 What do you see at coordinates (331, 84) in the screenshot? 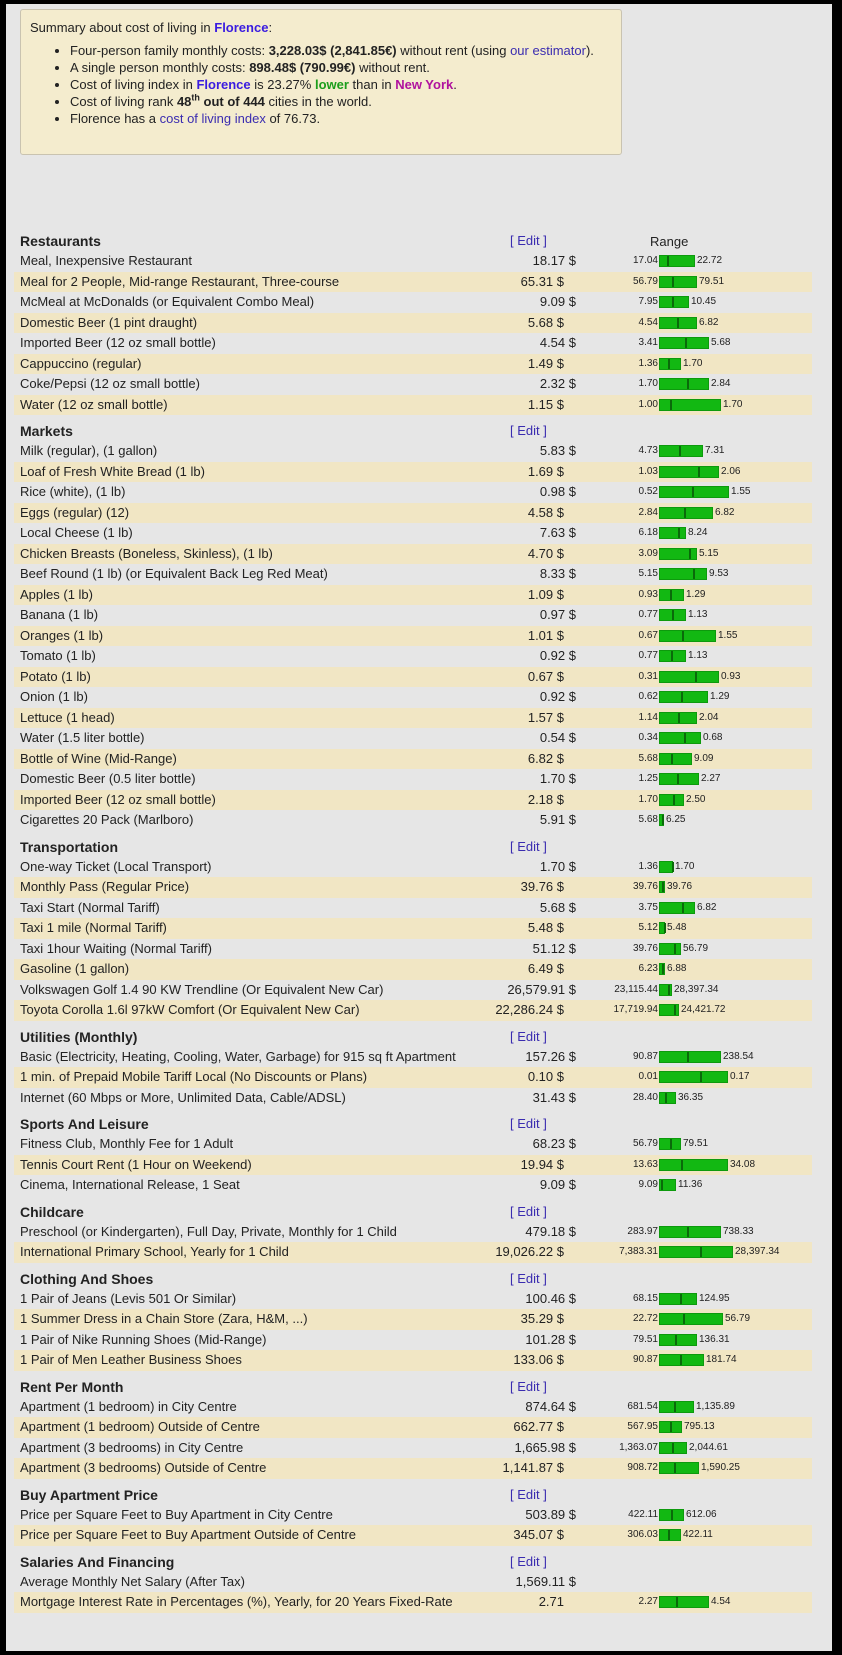
I see `index-lower: lower` at bounding box center [331, 84].